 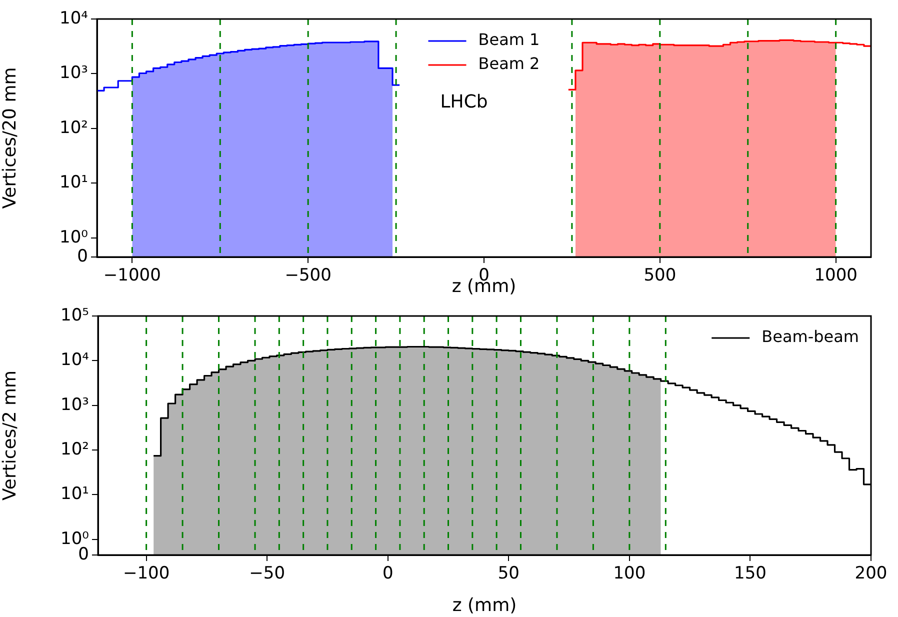 What do you see at coordinates (267, 574) in the screenshot?
I see `x-tick-label: −50` at bounding box center [267, 574].